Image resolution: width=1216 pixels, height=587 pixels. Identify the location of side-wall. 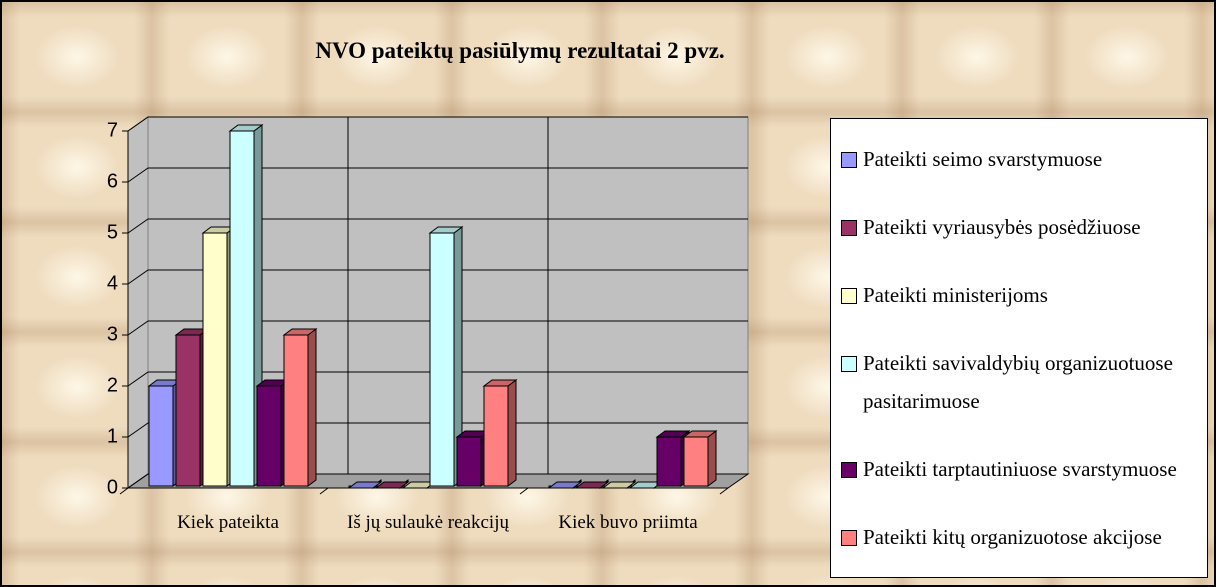
(138, 302).